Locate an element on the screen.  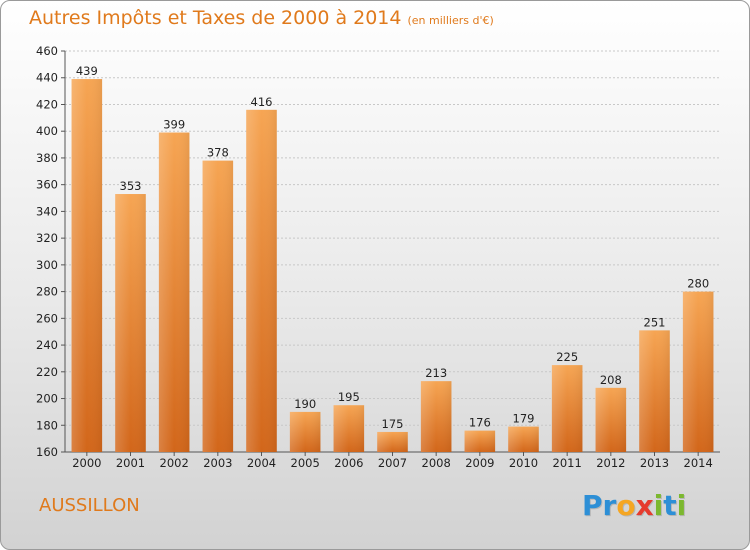
y-tick-label: 160 is located at coordinates (47, 452).